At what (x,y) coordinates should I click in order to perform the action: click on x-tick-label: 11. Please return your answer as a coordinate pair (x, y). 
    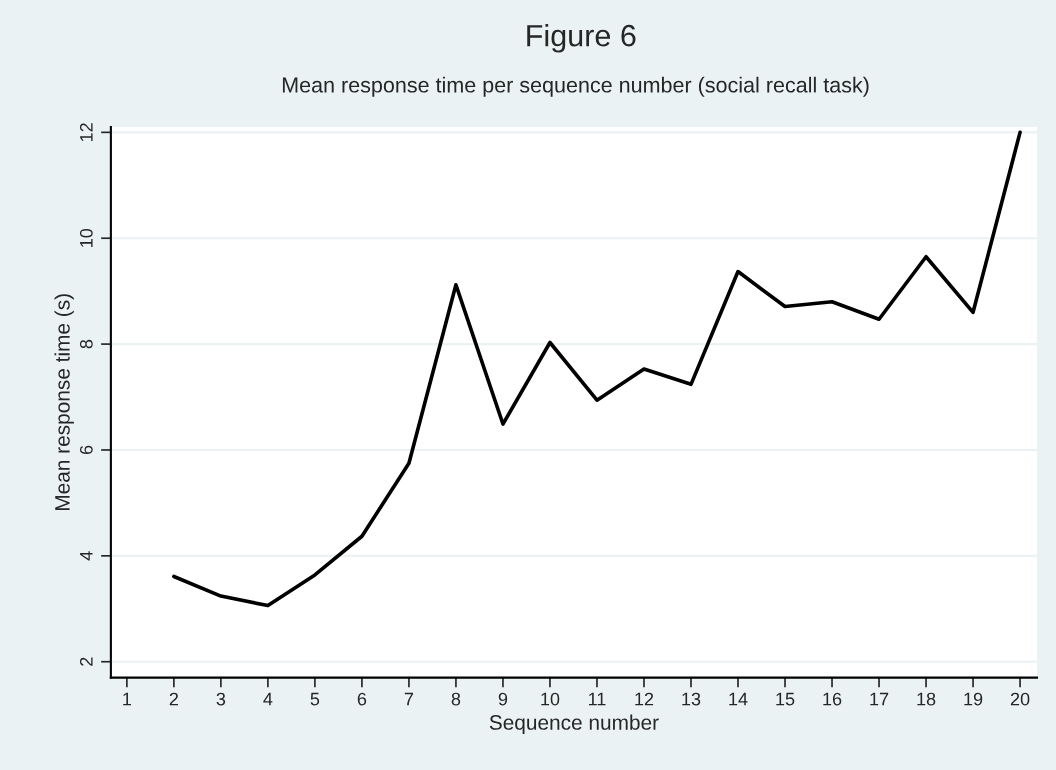
    Looking at the image, I should click on (597, 699).